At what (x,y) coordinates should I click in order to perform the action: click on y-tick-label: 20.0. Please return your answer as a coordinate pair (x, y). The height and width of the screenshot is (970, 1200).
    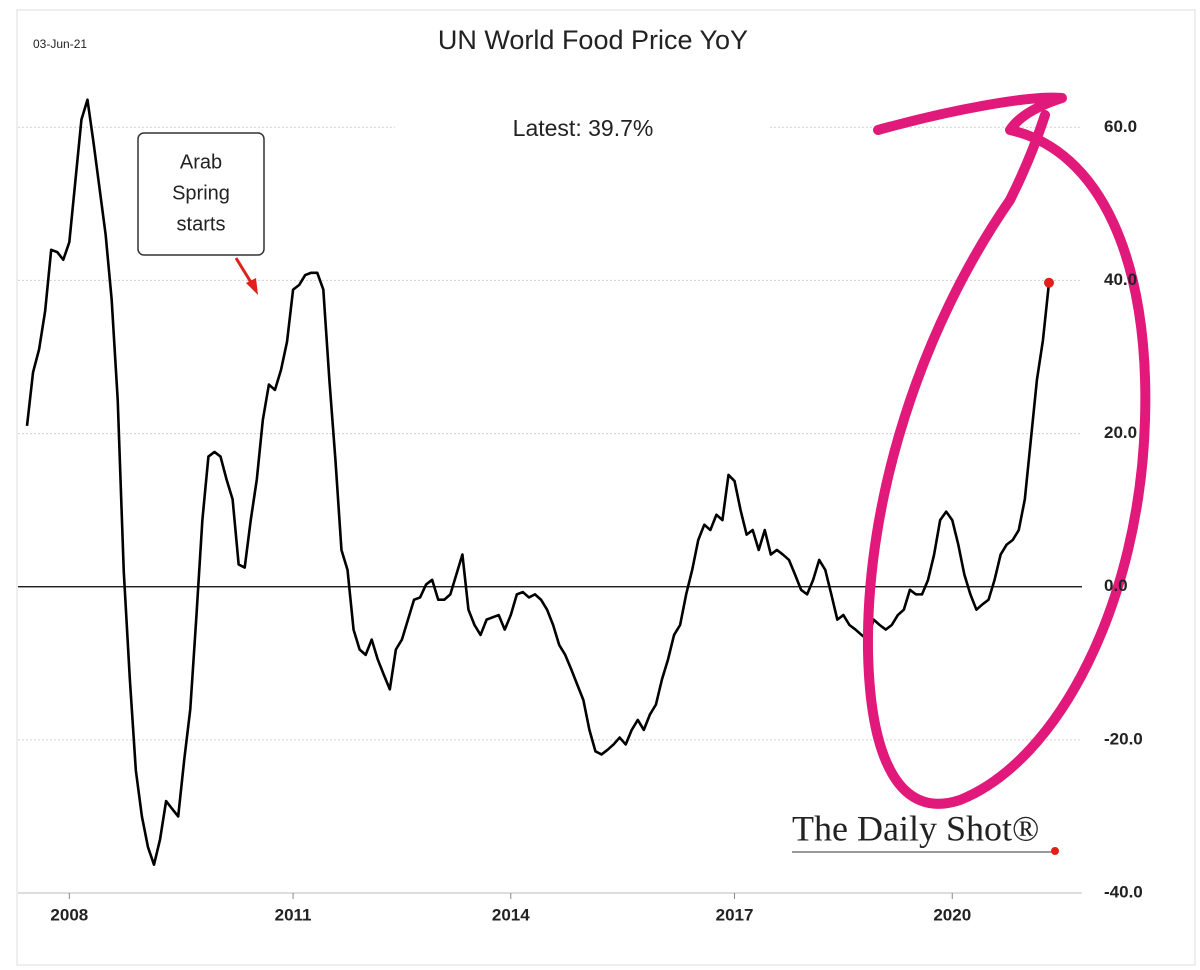
    Looking at the image, I should click on (1120, 432).